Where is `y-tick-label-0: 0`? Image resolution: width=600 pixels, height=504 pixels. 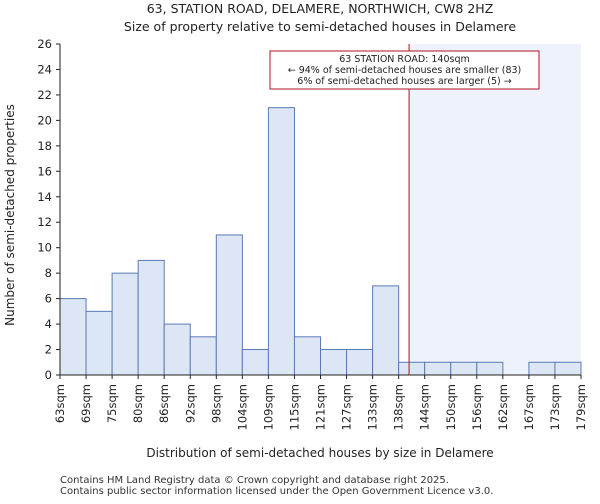
y-tick-label-0: 0 is located at coordinates (48, 375).